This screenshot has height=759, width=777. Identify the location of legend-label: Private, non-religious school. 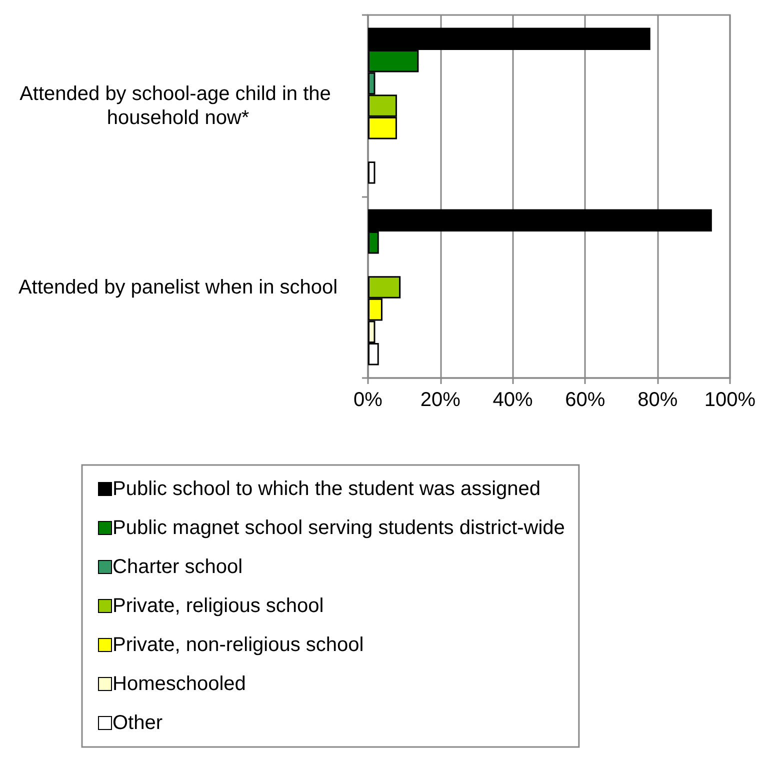
(238, 645).